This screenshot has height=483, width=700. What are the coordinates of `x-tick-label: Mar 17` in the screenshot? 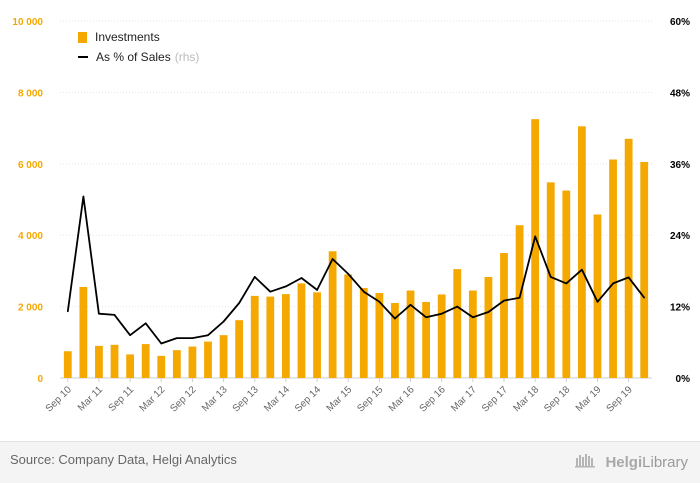 It's located at (464, 399).